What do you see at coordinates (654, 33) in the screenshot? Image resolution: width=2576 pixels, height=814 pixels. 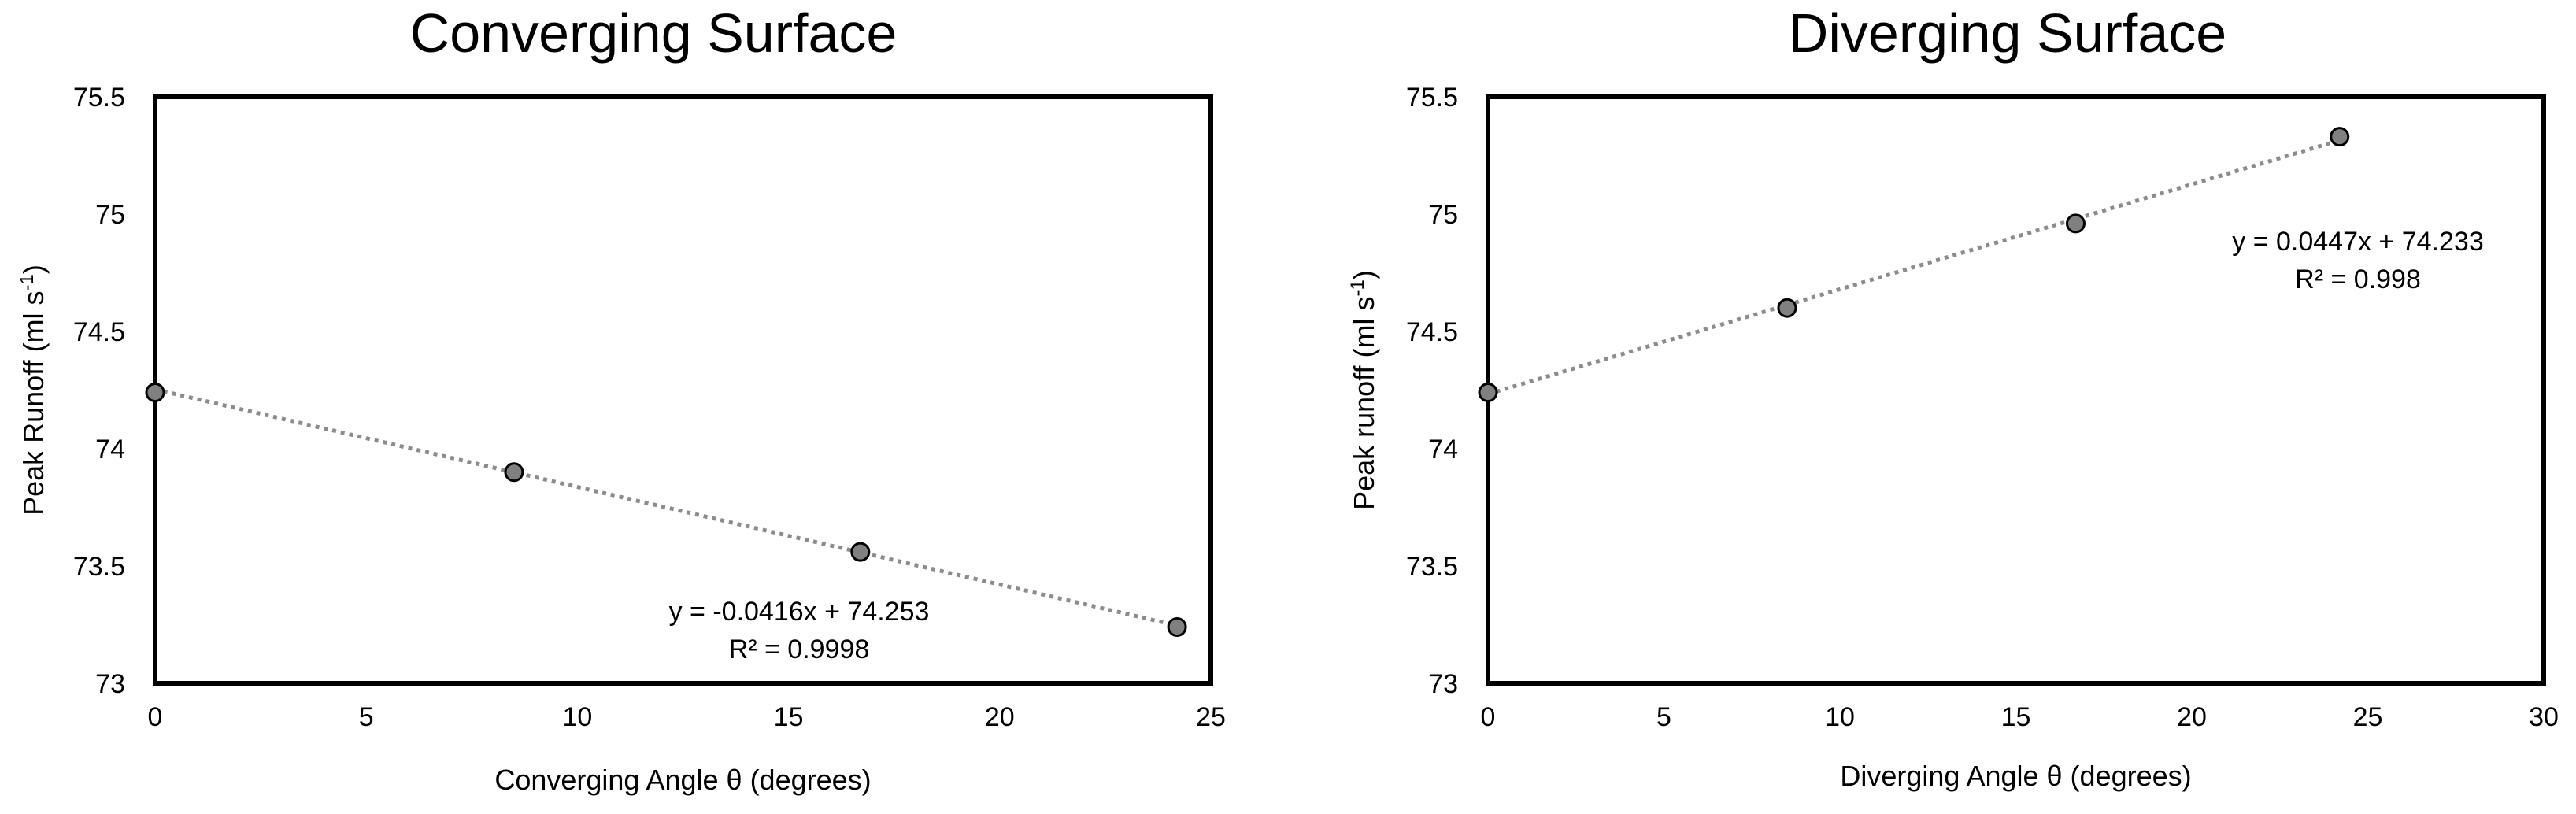 I see `chart-title: Converging Surface` at bounding box center [654, 33].